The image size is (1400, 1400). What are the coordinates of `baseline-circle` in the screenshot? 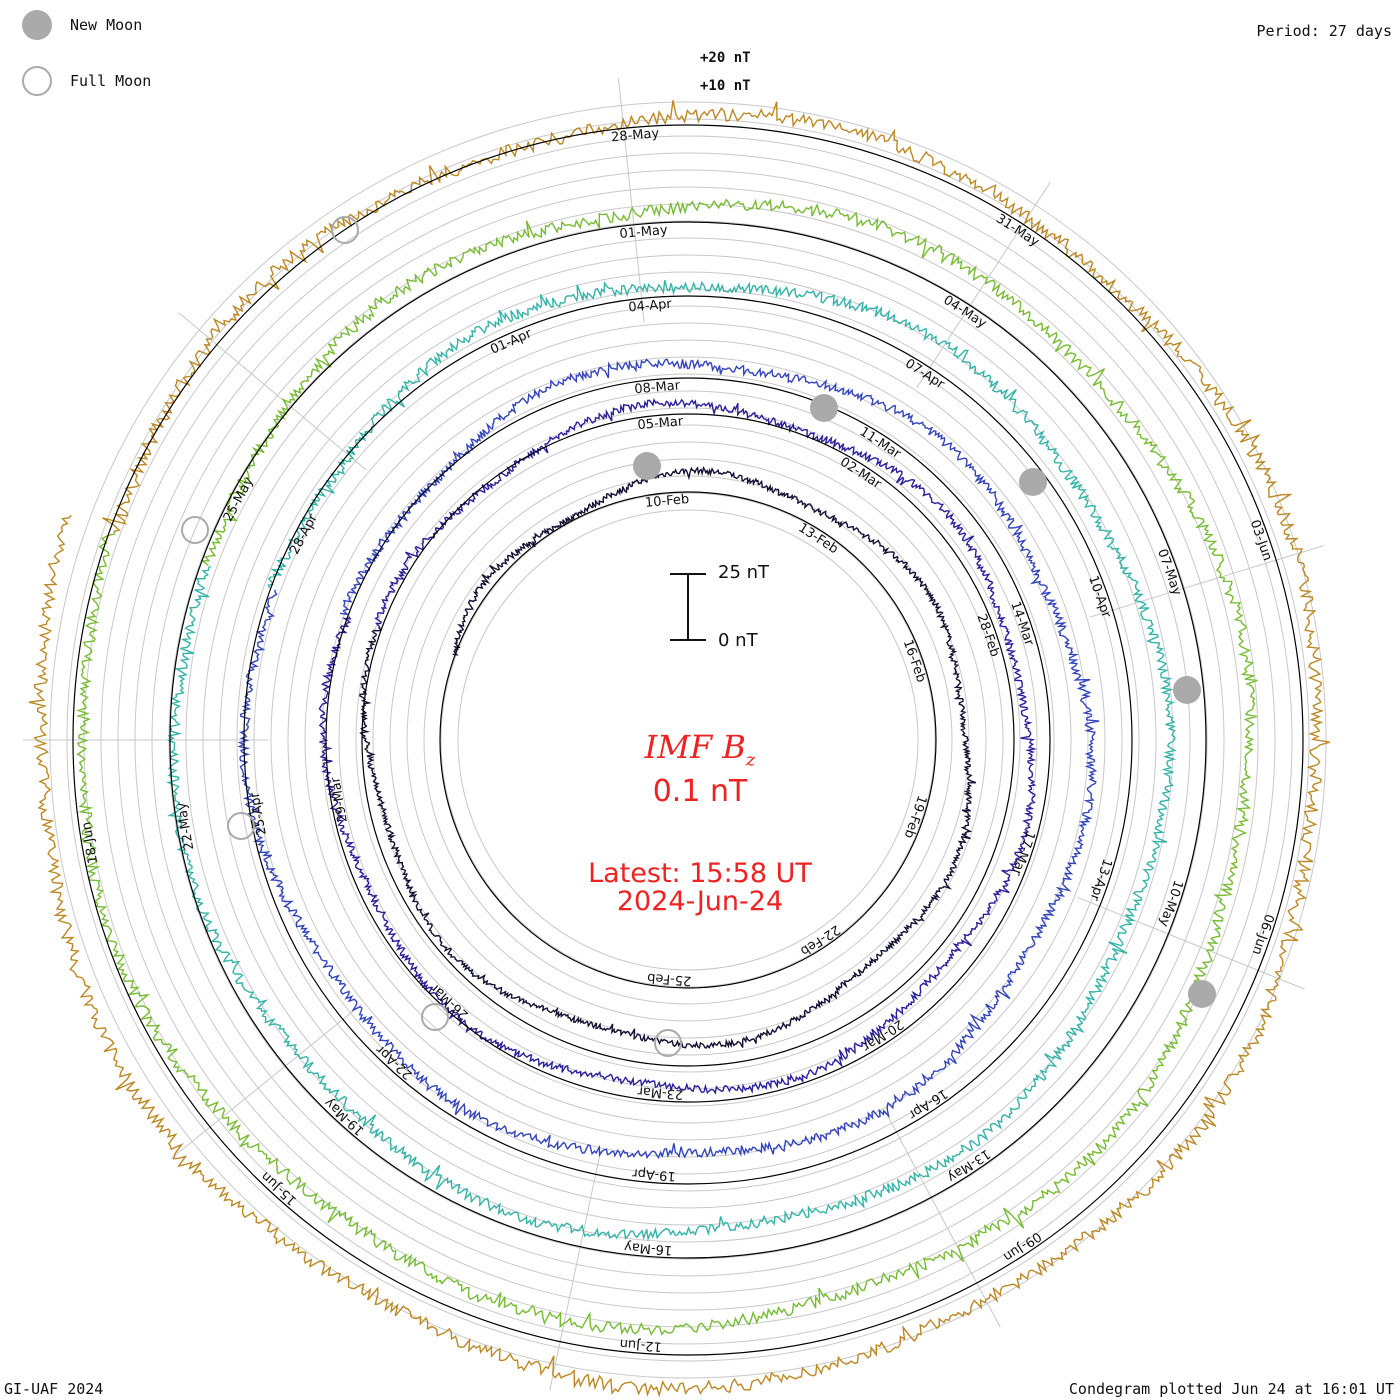 It's located at (688, 740).